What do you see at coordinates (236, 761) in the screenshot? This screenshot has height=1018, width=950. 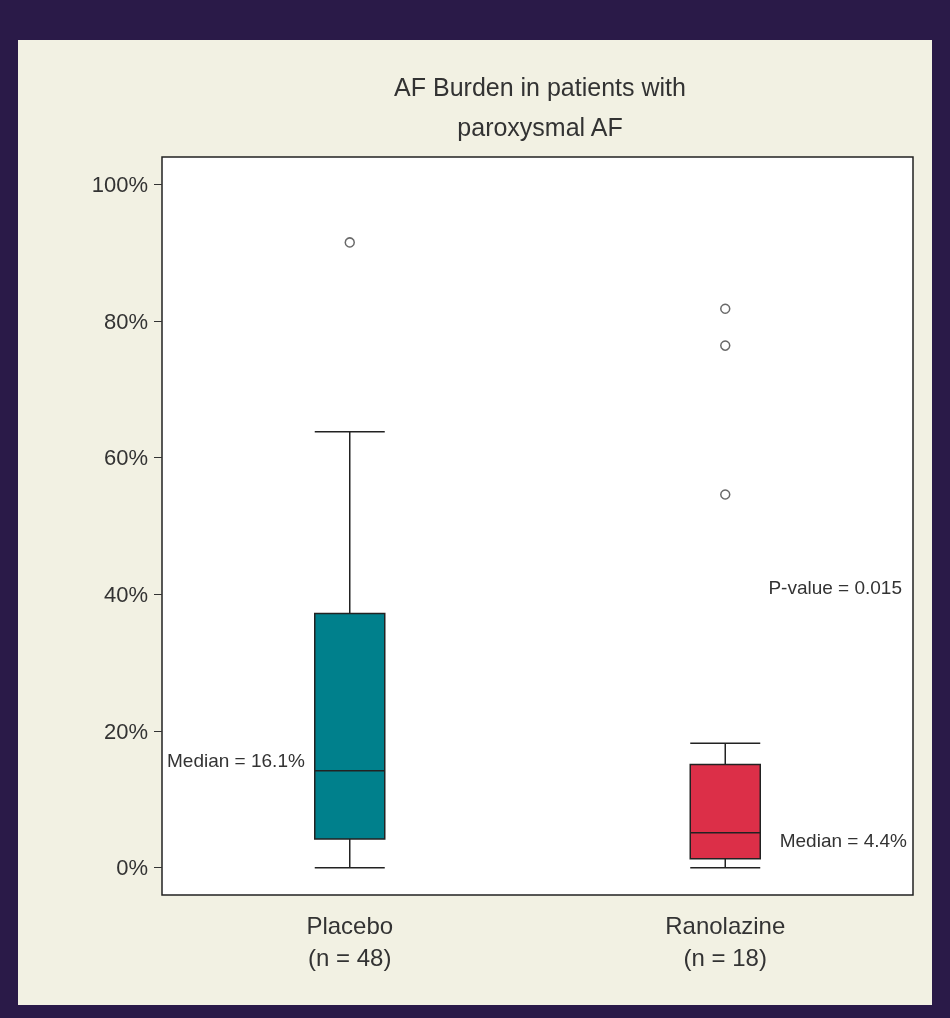 I see `annotation: Median = 16.1%` at bounding box center [236, 761].